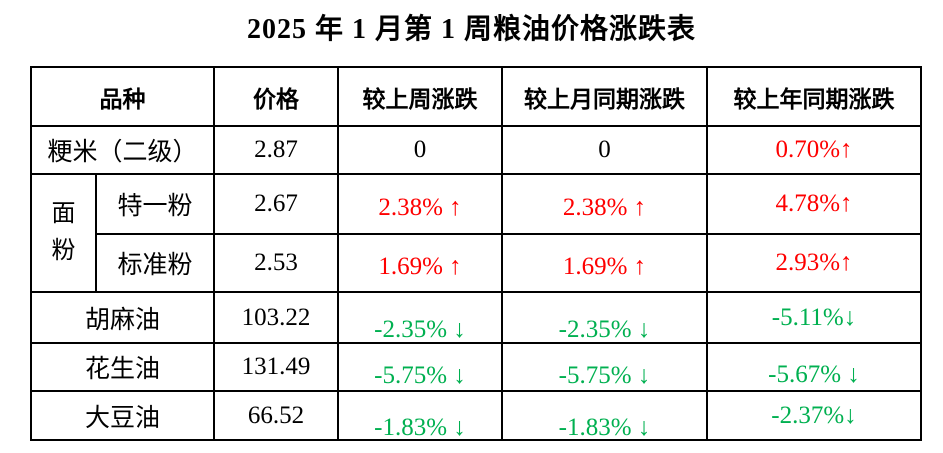 This screenshot has height=453, width=943. I want to click on mom-cell: 1.69% ↑, so click(604, 263).